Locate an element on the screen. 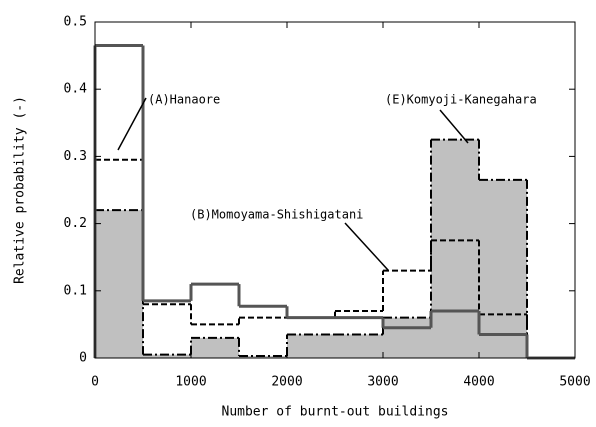  y-tick-label: 0.2 is located at coordinates (75, 223).